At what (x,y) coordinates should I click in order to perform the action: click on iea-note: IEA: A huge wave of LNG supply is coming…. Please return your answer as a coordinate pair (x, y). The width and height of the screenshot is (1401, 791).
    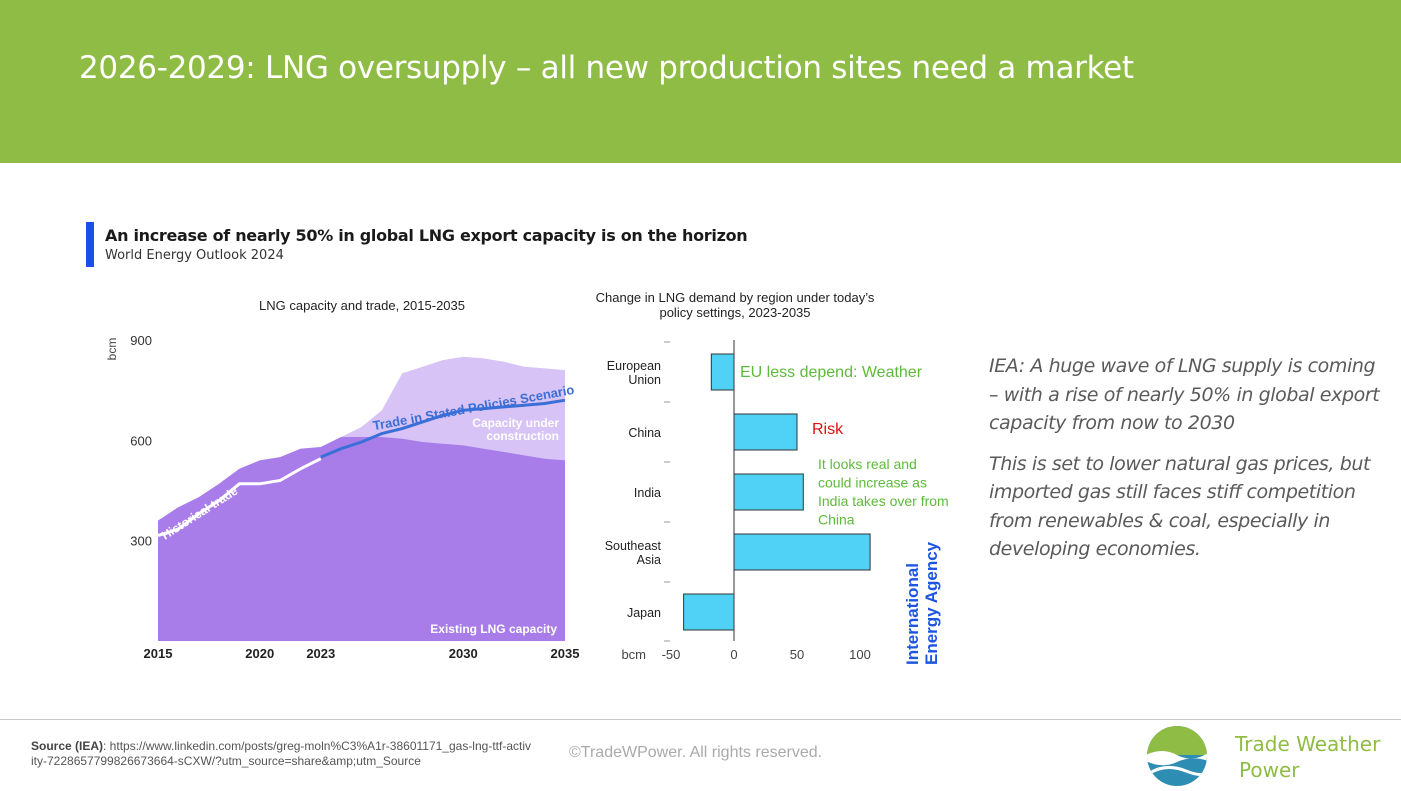
    Looking at the image, I should click on (1189, 464).